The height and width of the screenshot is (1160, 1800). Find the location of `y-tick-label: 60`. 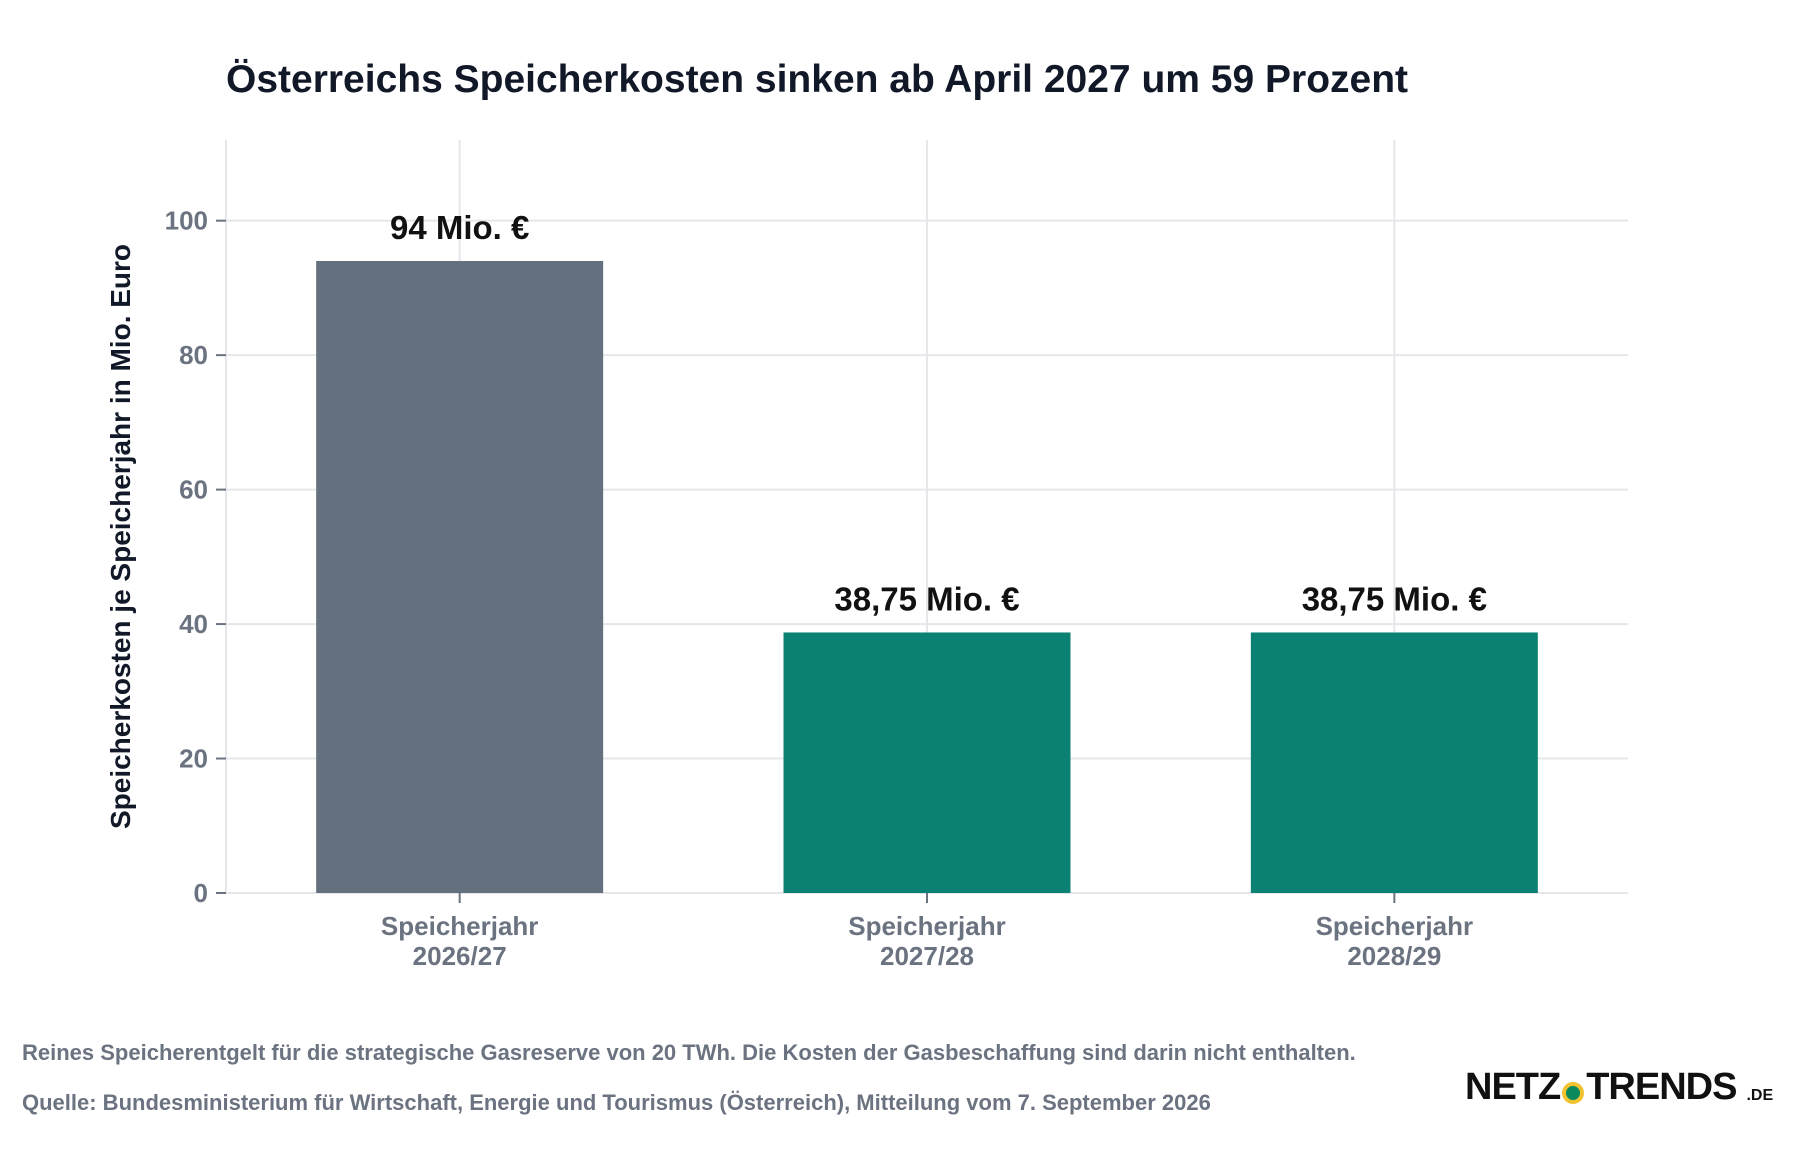

y-tick-label: 60 is located at coordinates (193, 490).